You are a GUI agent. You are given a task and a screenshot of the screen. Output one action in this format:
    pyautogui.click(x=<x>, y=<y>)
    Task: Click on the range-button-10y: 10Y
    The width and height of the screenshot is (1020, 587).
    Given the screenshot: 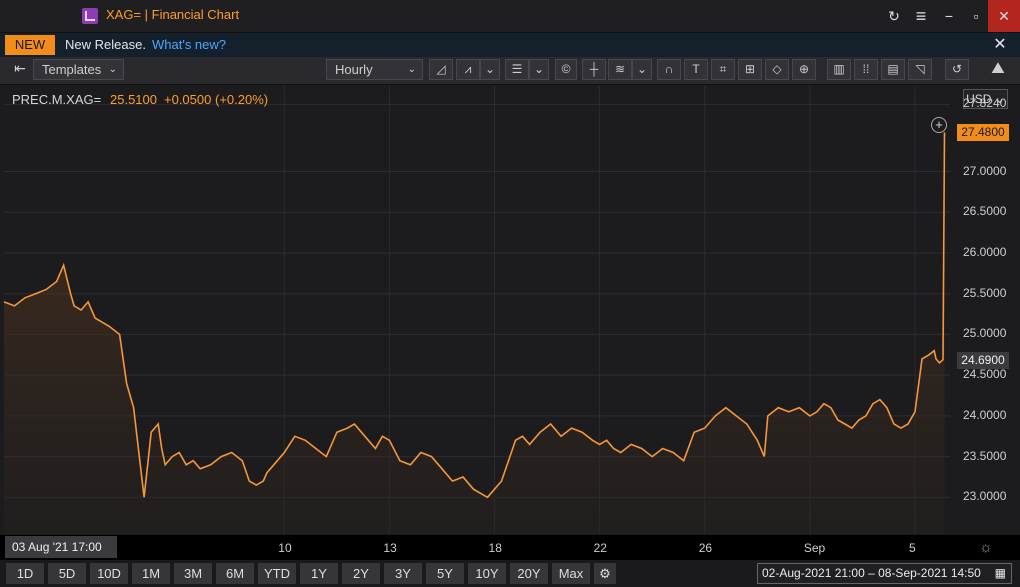 What is the action you would take?
    pyautogui.click(x=487, y=573)
    